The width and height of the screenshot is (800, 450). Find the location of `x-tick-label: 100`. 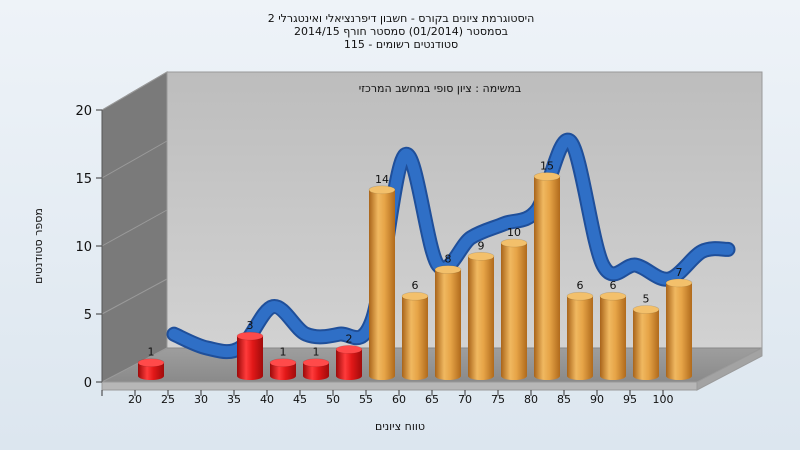

x-tick-label: 100 is located at coordinates (663, 399).